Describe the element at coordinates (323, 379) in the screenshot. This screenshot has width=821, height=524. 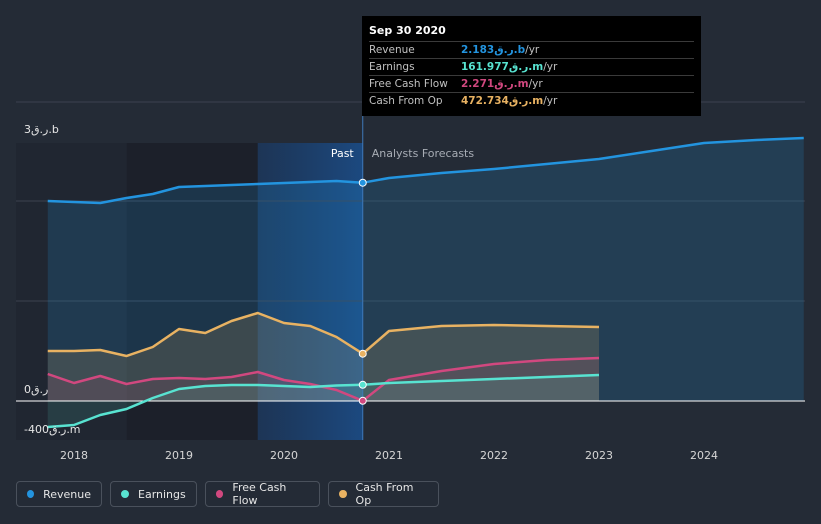
I see `free-cash-flow-line` at that location.